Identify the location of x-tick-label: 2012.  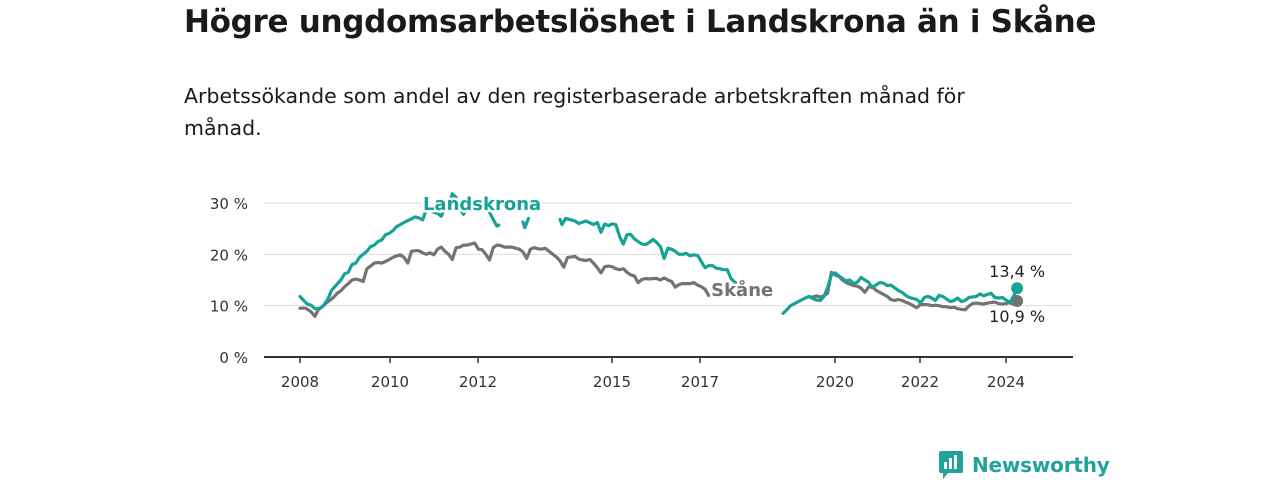
(478, 382).